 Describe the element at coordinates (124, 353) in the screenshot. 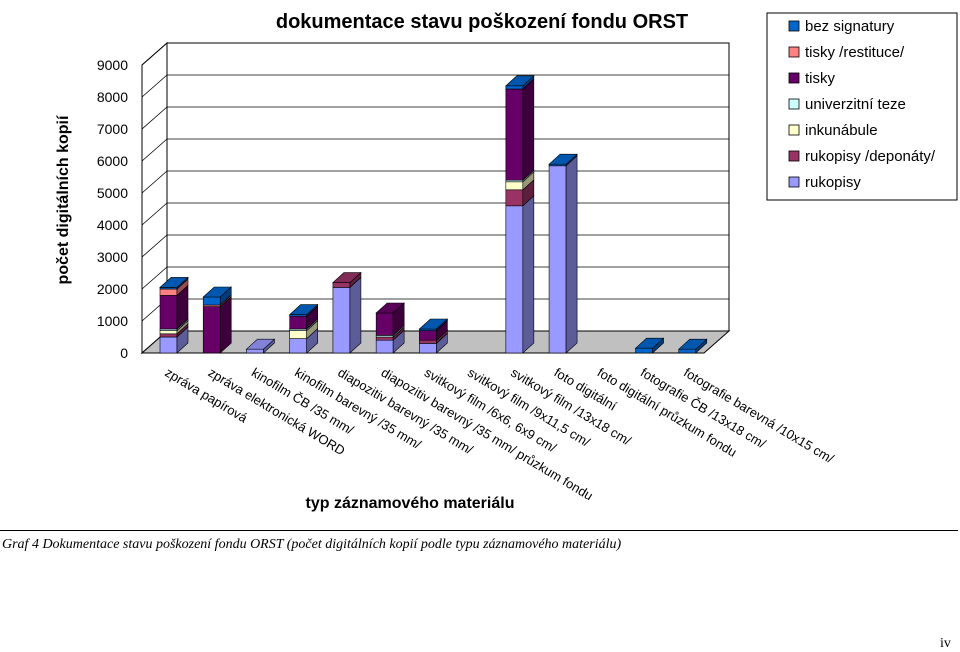

I see `y-tick-label: 0` at that location.